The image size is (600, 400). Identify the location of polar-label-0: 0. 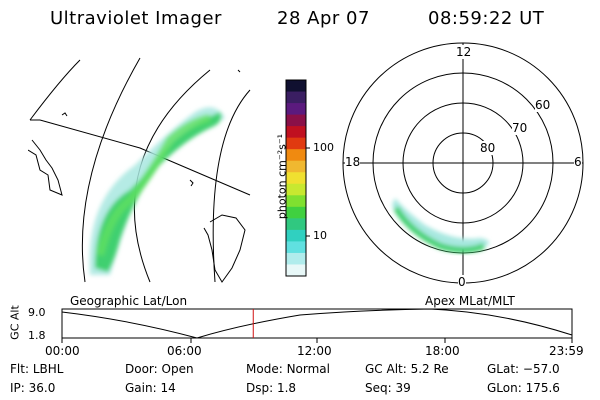
(462, 282).